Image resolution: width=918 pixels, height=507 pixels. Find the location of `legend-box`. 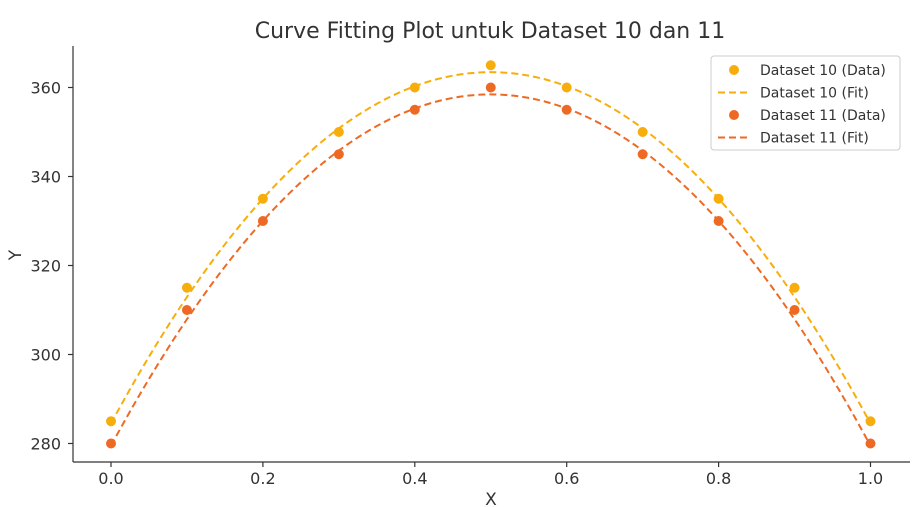

legend-box is located at coordinates (805, 103).